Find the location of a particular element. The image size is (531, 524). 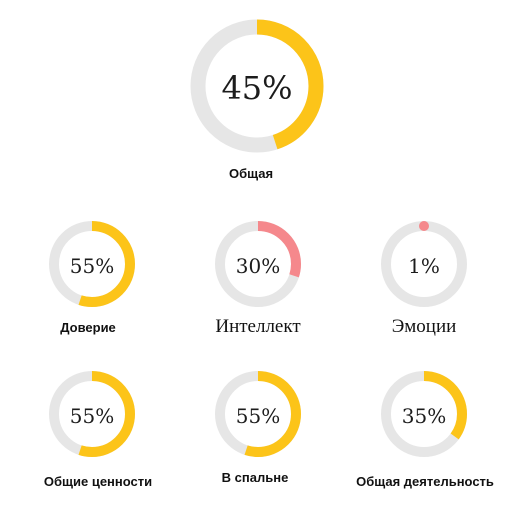

shared-activity-percent: 35% is located at coordinates (424, 416).